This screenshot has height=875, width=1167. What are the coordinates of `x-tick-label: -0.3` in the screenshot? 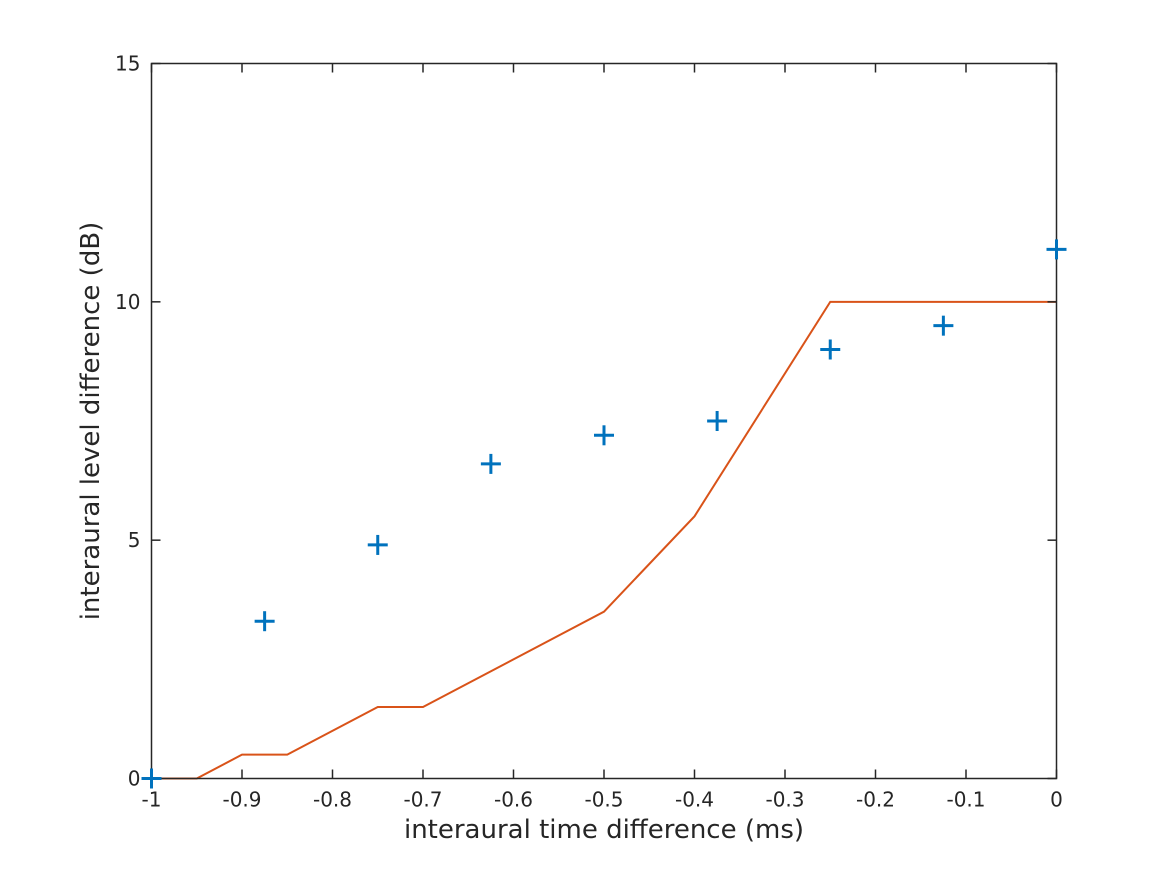 It's located at (784, 800).